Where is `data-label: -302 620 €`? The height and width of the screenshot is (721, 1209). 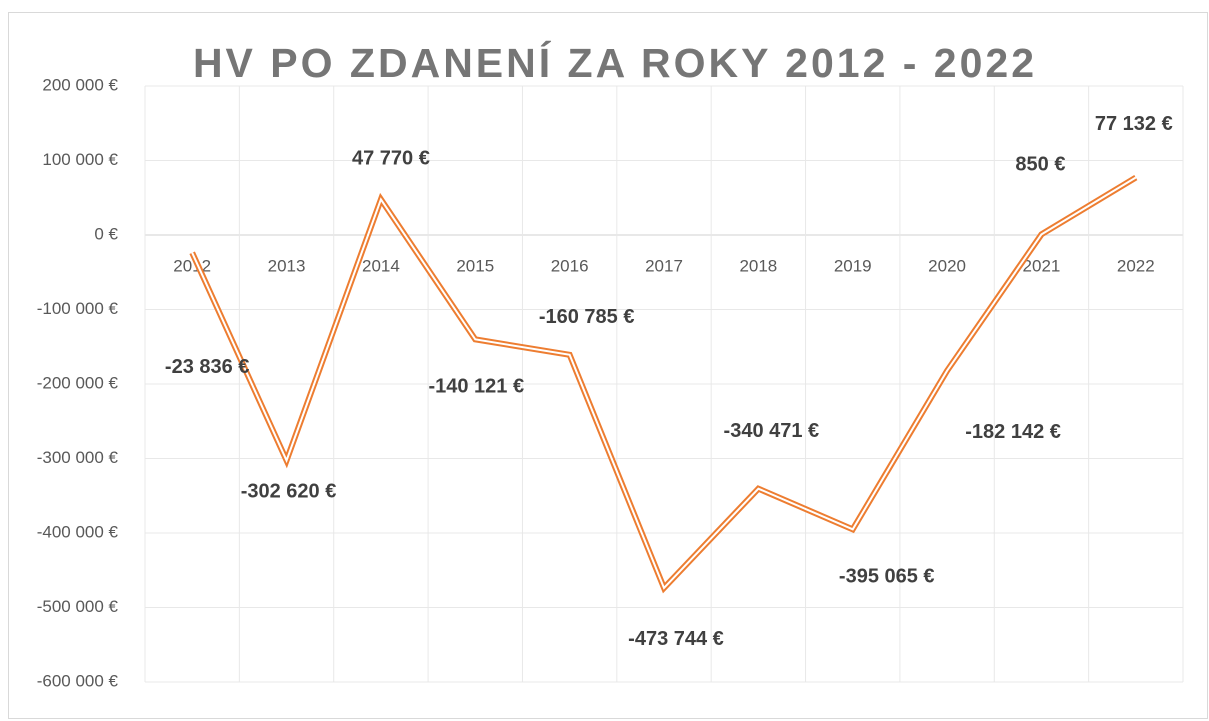
data-label: -302 620 € is located at coordinates (289, 492).